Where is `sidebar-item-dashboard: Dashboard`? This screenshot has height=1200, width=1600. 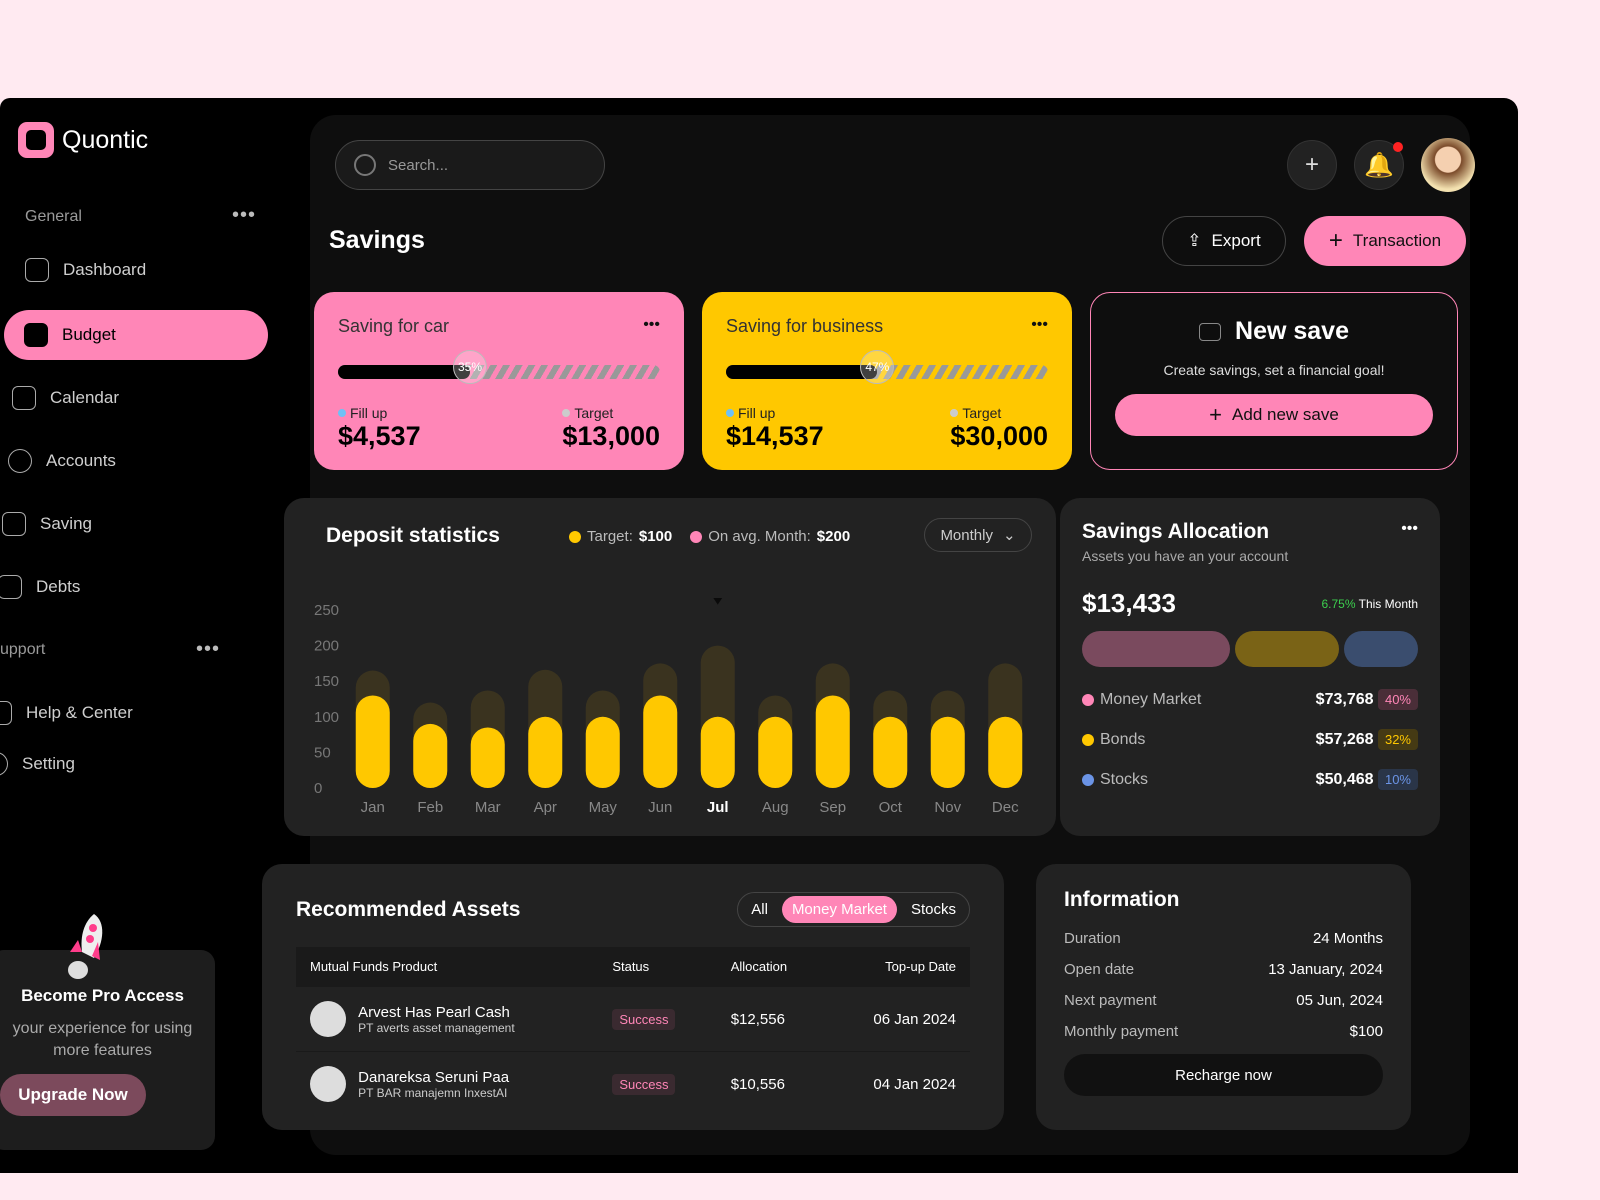
sidebar-item-dashboard: Dashboard is located at coordinates (85, 270).